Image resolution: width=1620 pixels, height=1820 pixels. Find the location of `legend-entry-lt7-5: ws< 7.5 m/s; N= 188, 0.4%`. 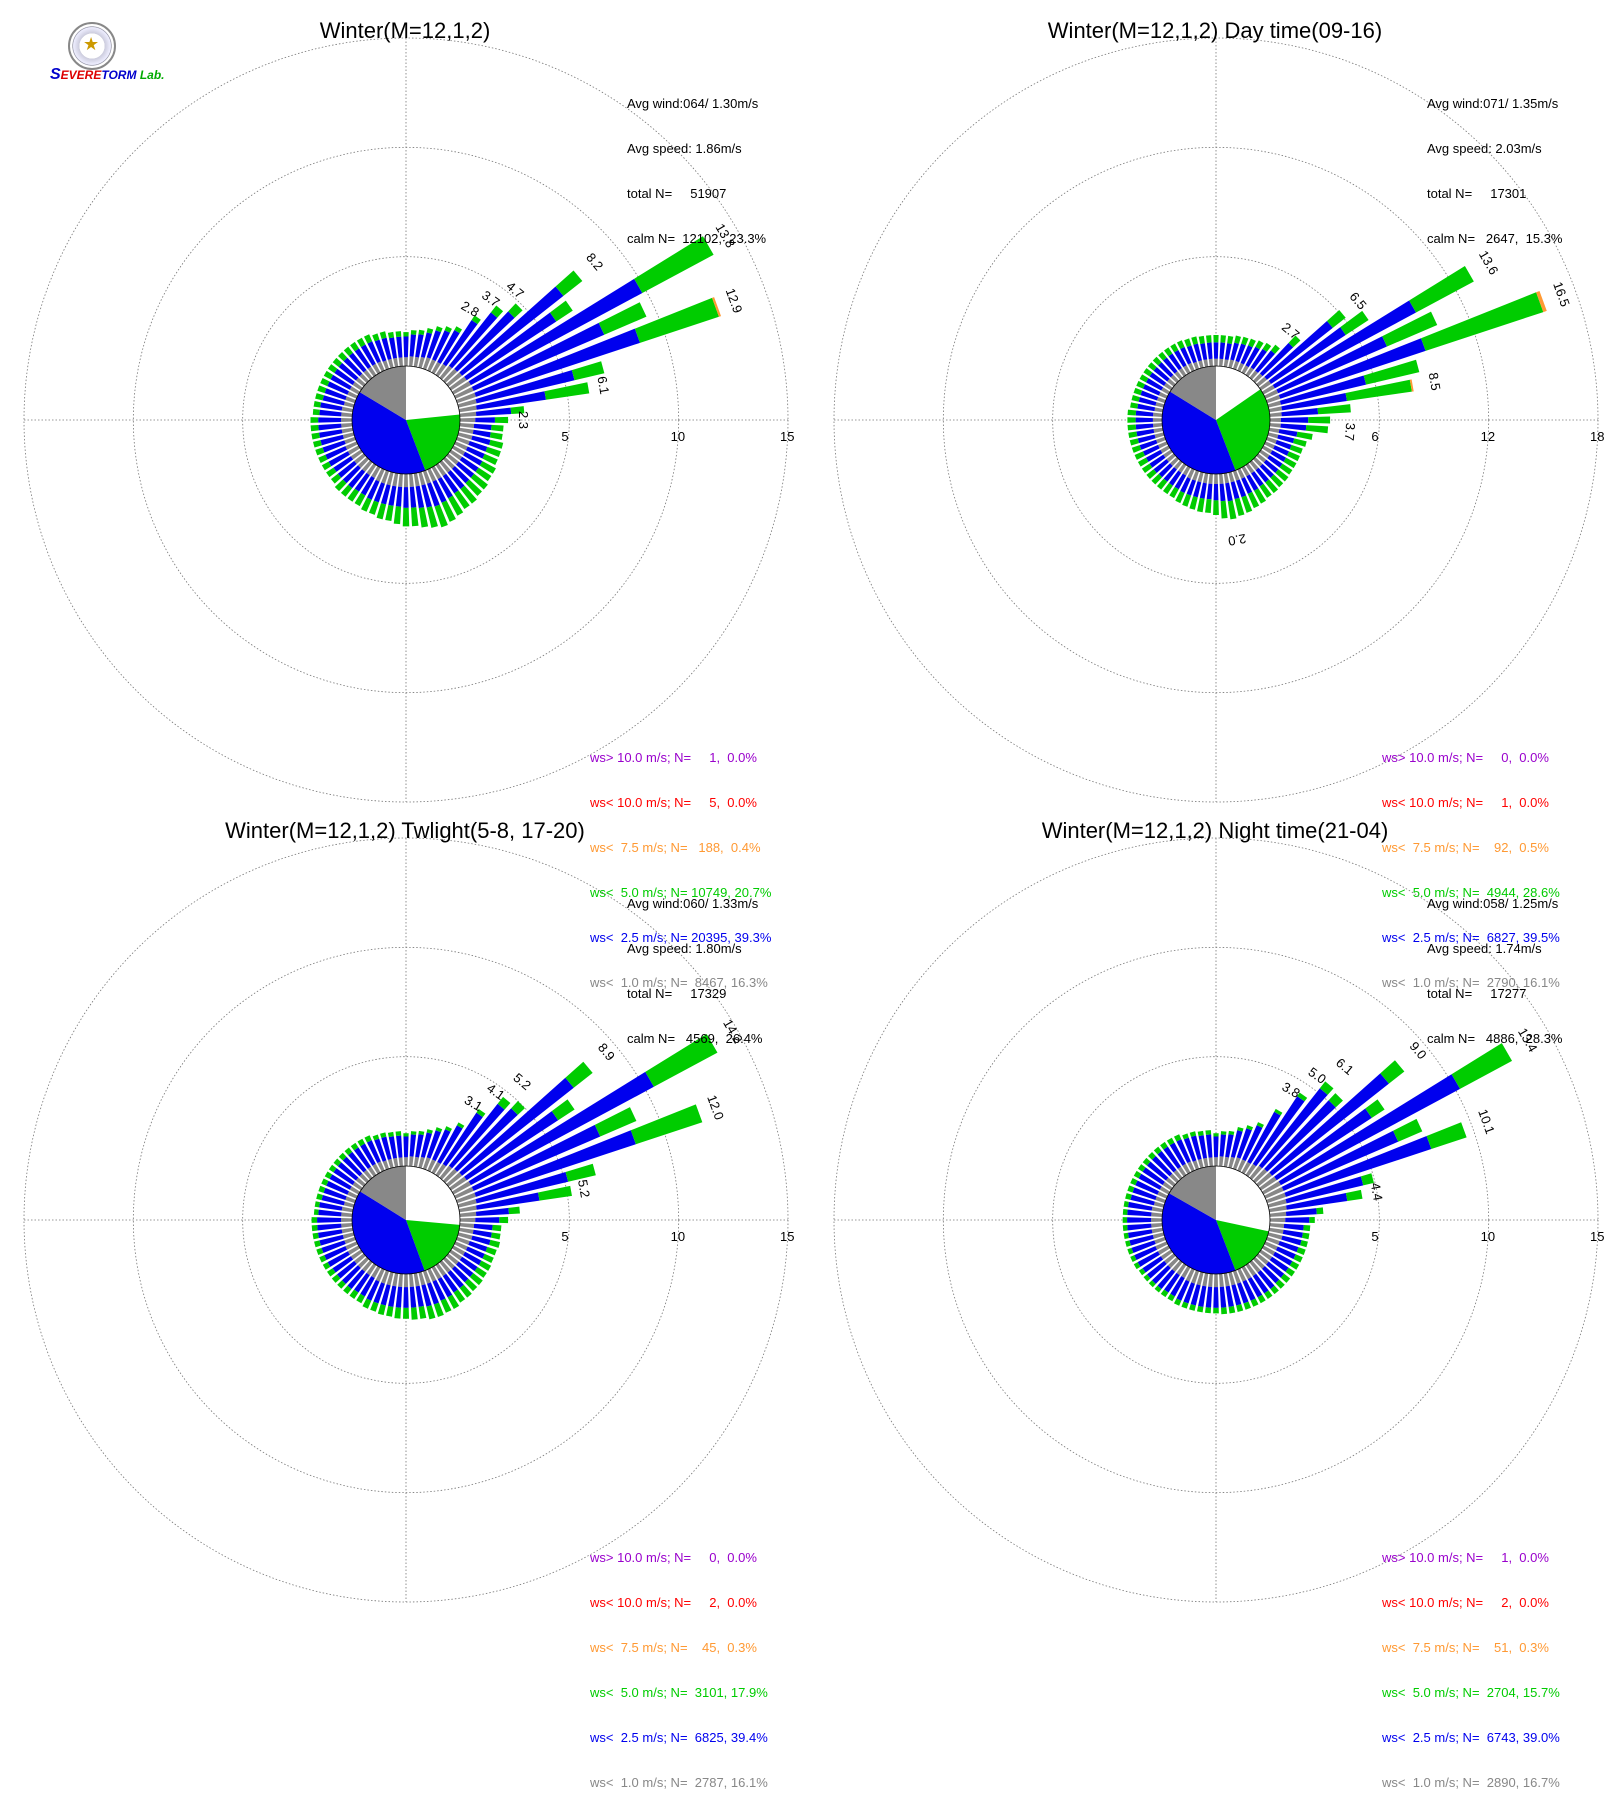

legend-entry-lt7-5: ws< 7.5 m/s; N= 188, 0.4% is located at coordinates (675, 847).